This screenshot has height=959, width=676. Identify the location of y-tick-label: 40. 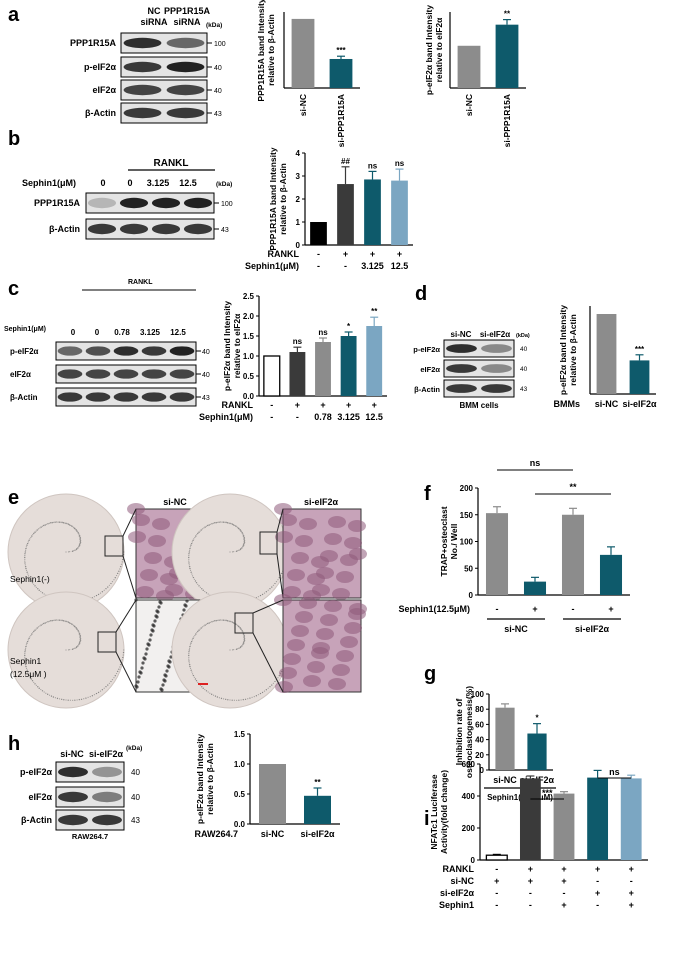
(479, 740).